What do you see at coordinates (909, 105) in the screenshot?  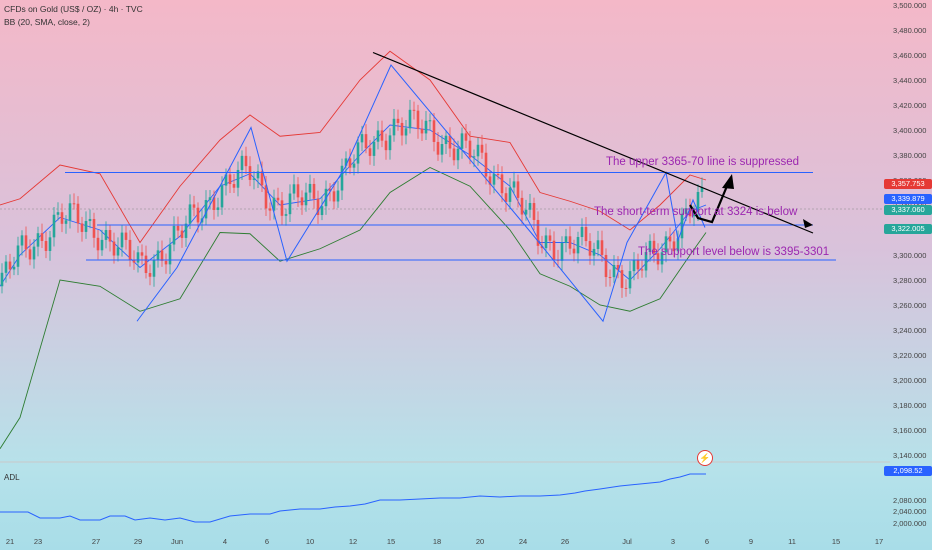 I see `y-tick-label: 3,420.000` at bounding box center [909, 105].